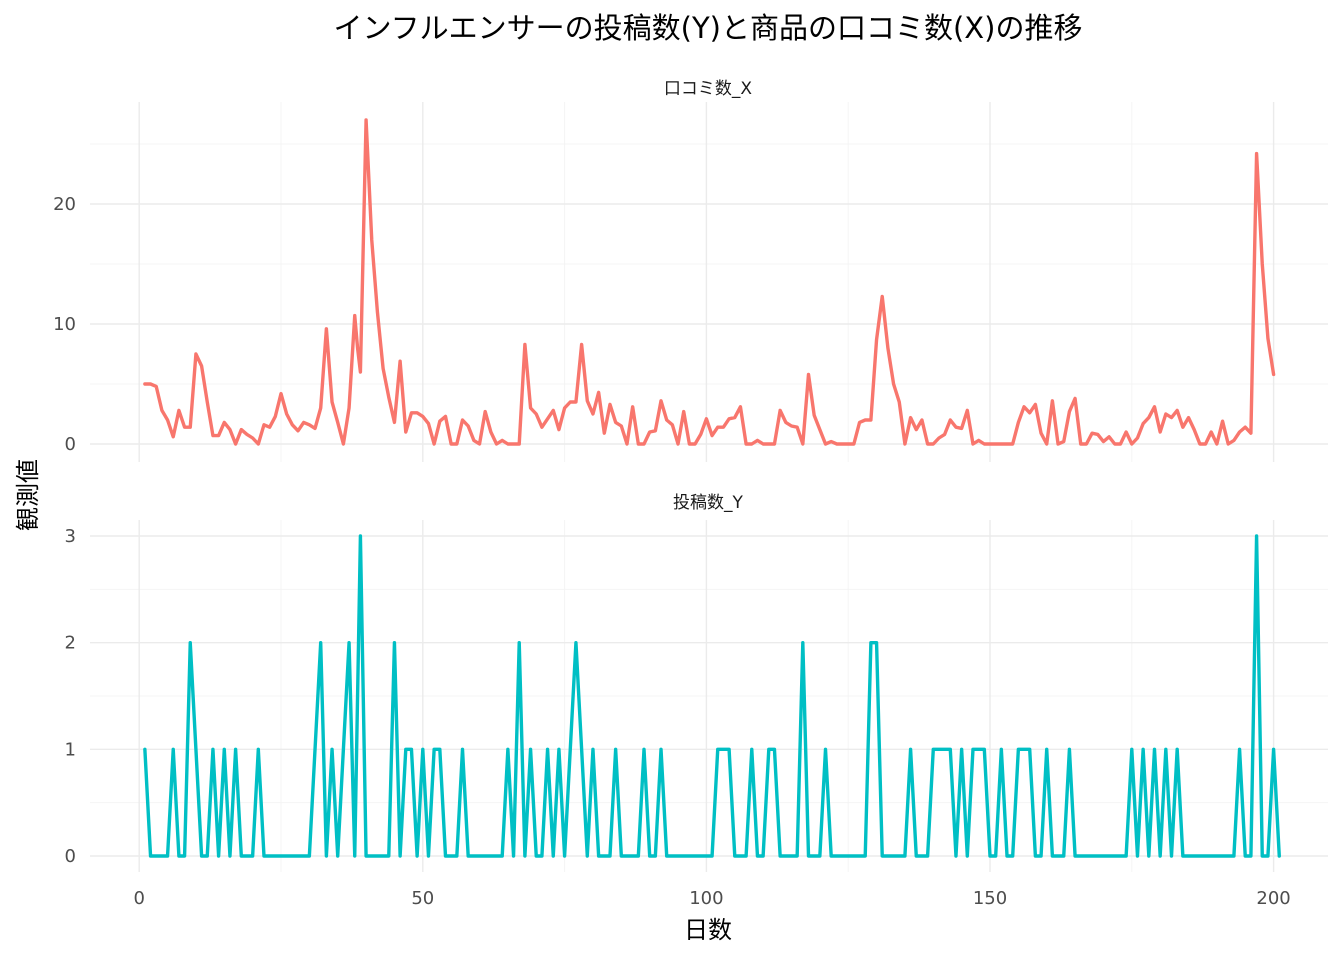 The height and width of the screenshot is (960, 1344). I want to click on x-tick-label: 100, so click(706, 898).